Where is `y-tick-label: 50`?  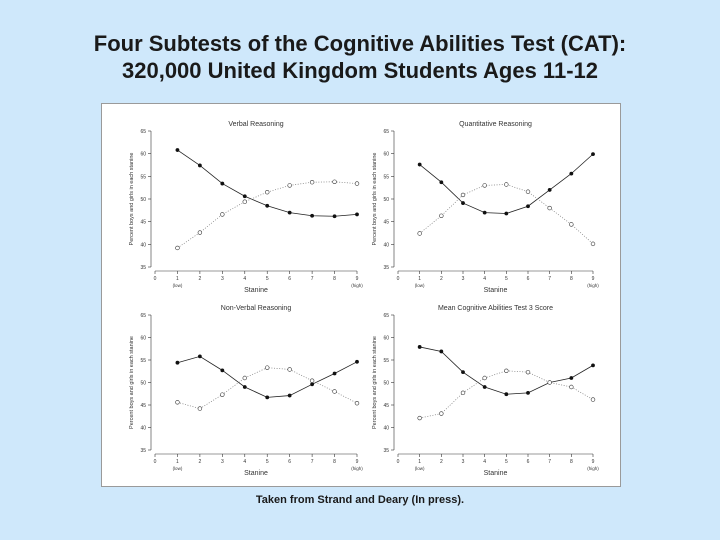 y-tick-label: 50 is located at coordinates (143, 200).